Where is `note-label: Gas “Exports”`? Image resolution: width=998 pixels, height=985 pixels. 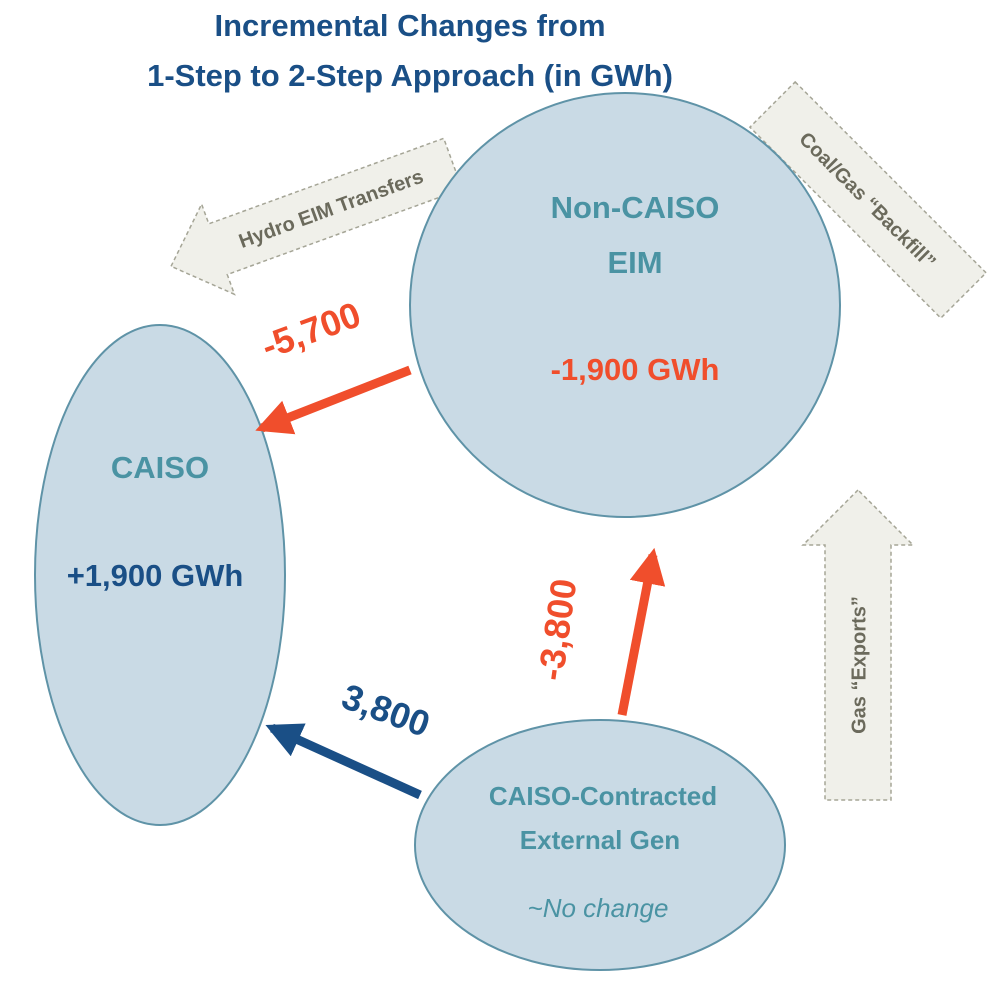
note-label: Gas “Exports” is located at coordinates (859, 665).